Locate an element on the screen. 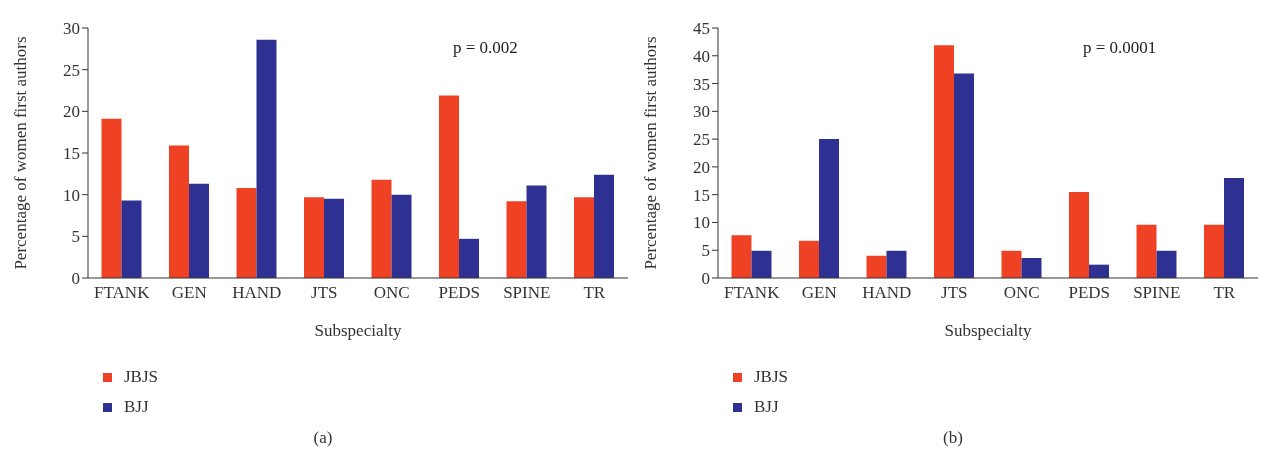  text: (a) is located at coordinates (323, 438).